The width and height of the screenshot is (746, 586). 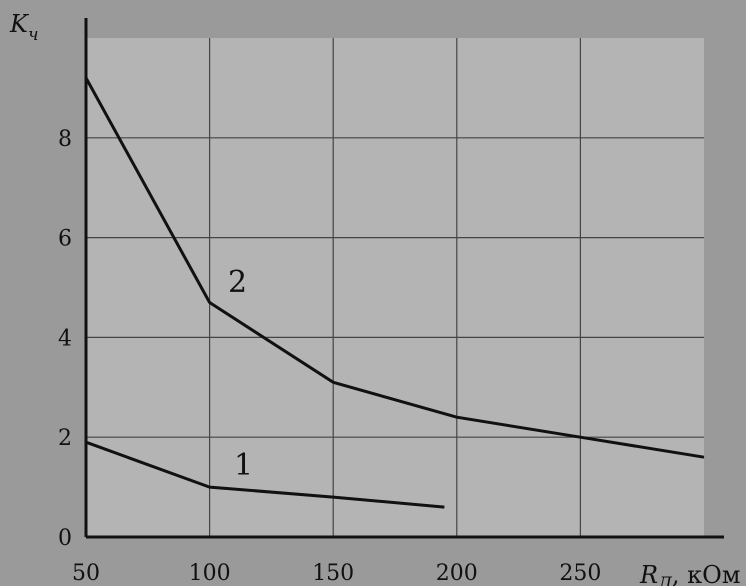 What do you see at coordinates (86, 573) in the screenshot?
I see `x-tick-label-50: 50` at bounding box center [86, 573].